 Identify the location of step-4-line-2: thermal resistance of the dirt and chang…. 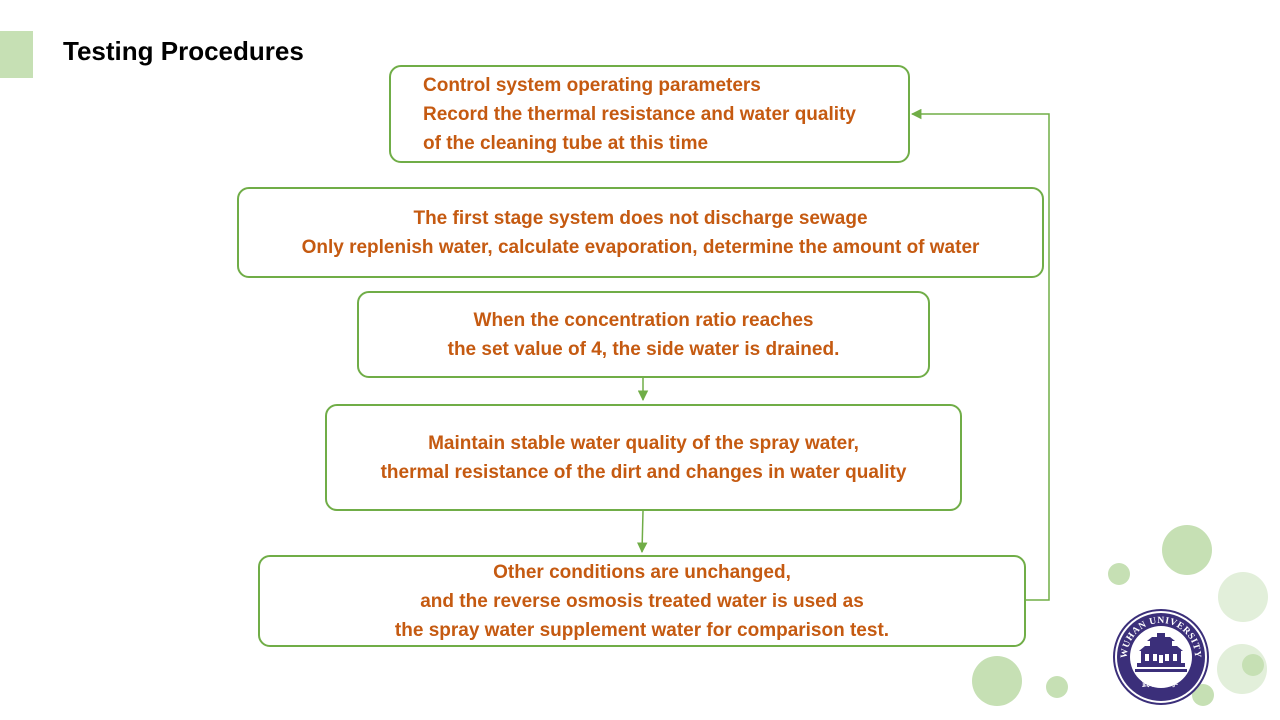
(643, 472).